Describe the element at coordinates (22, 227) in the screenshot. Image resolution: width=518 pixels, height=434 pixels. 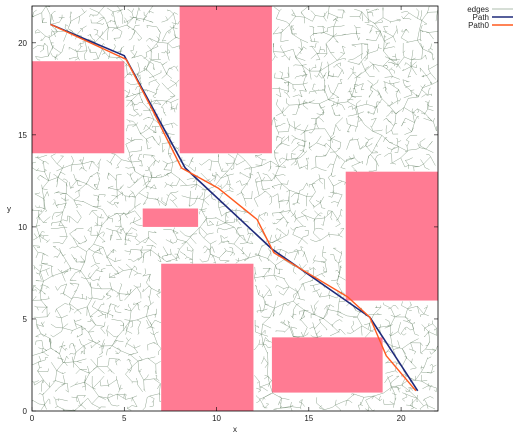
I see `y-tick-label: 10` at that location.